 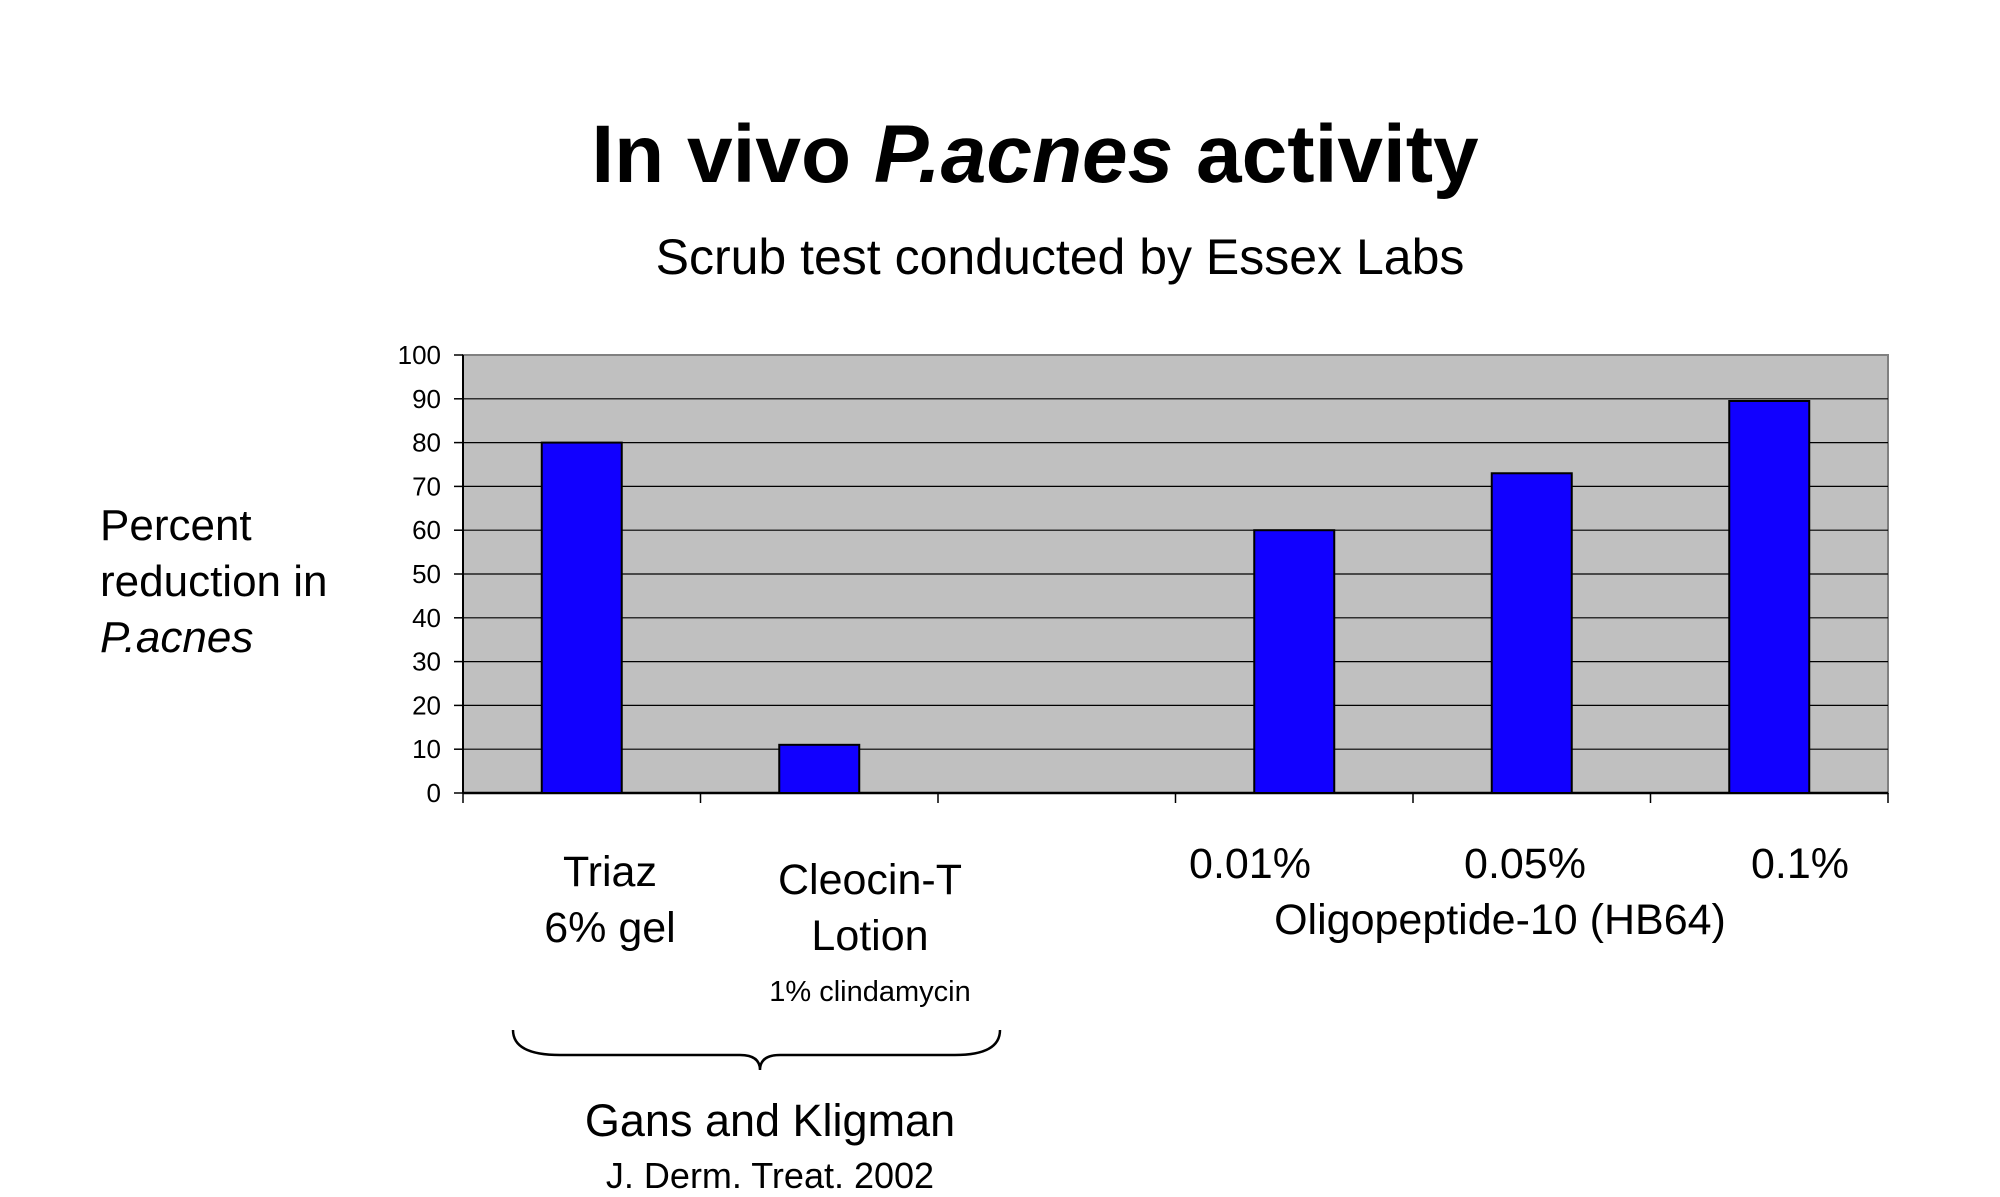 What do you see at coordinates (1525, 864) in the screenshot?
I see `category-label-005: 0.05%` at bounding box center [1525, 864].